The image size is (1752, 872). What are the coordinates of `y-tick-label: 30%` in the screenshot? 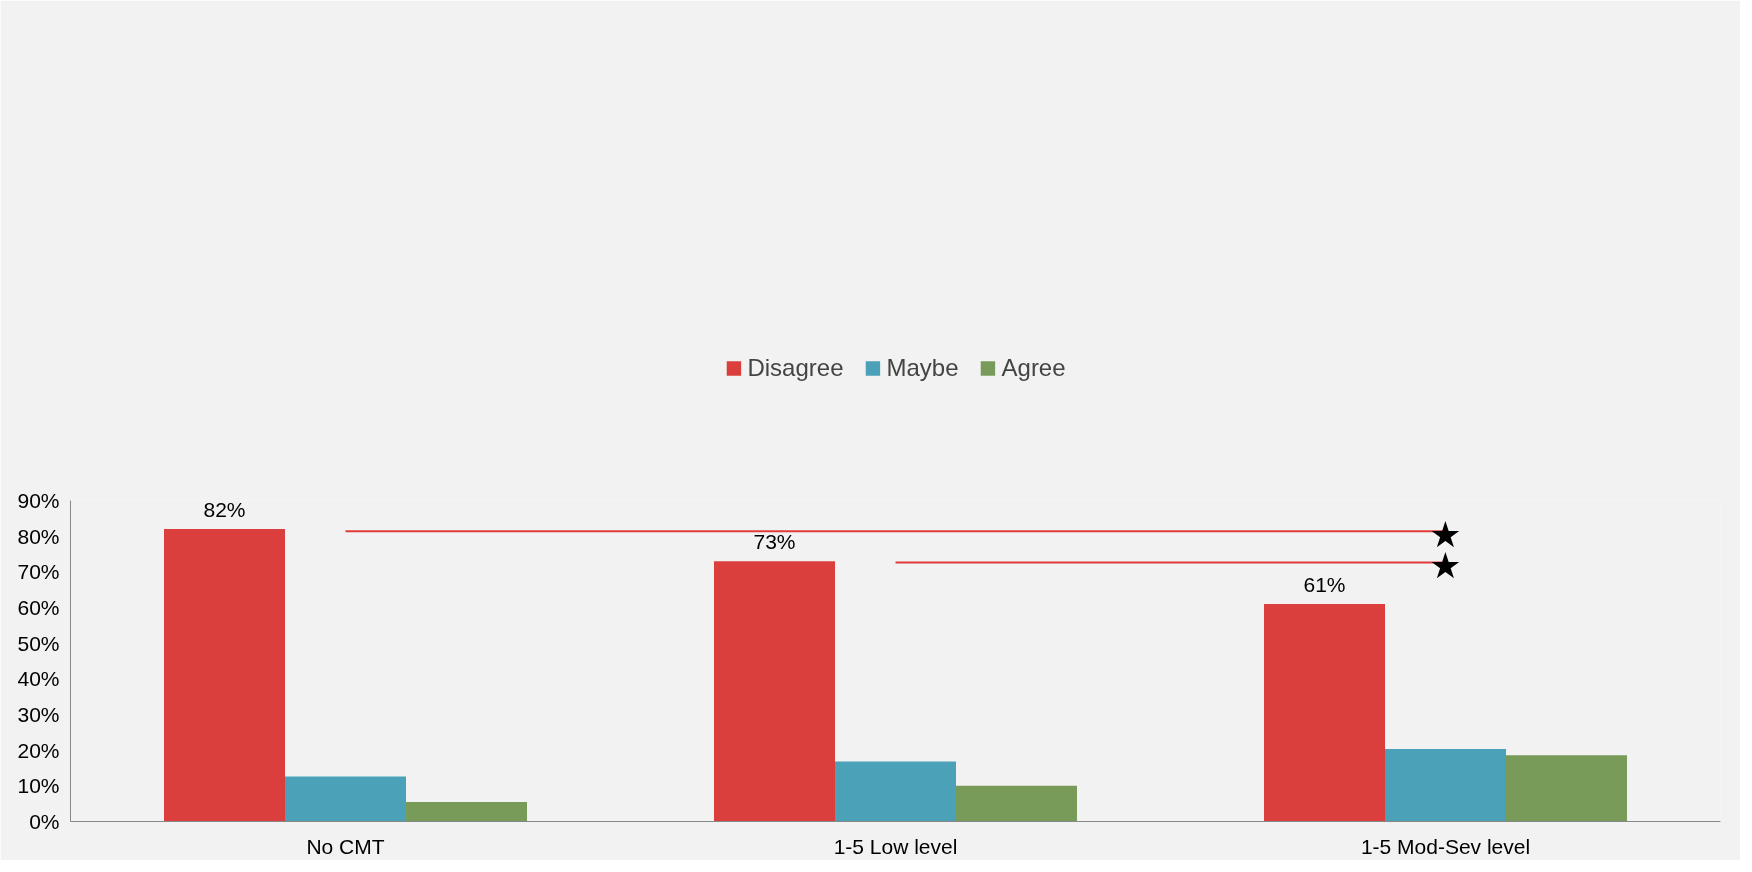 It's located at (38, 714).